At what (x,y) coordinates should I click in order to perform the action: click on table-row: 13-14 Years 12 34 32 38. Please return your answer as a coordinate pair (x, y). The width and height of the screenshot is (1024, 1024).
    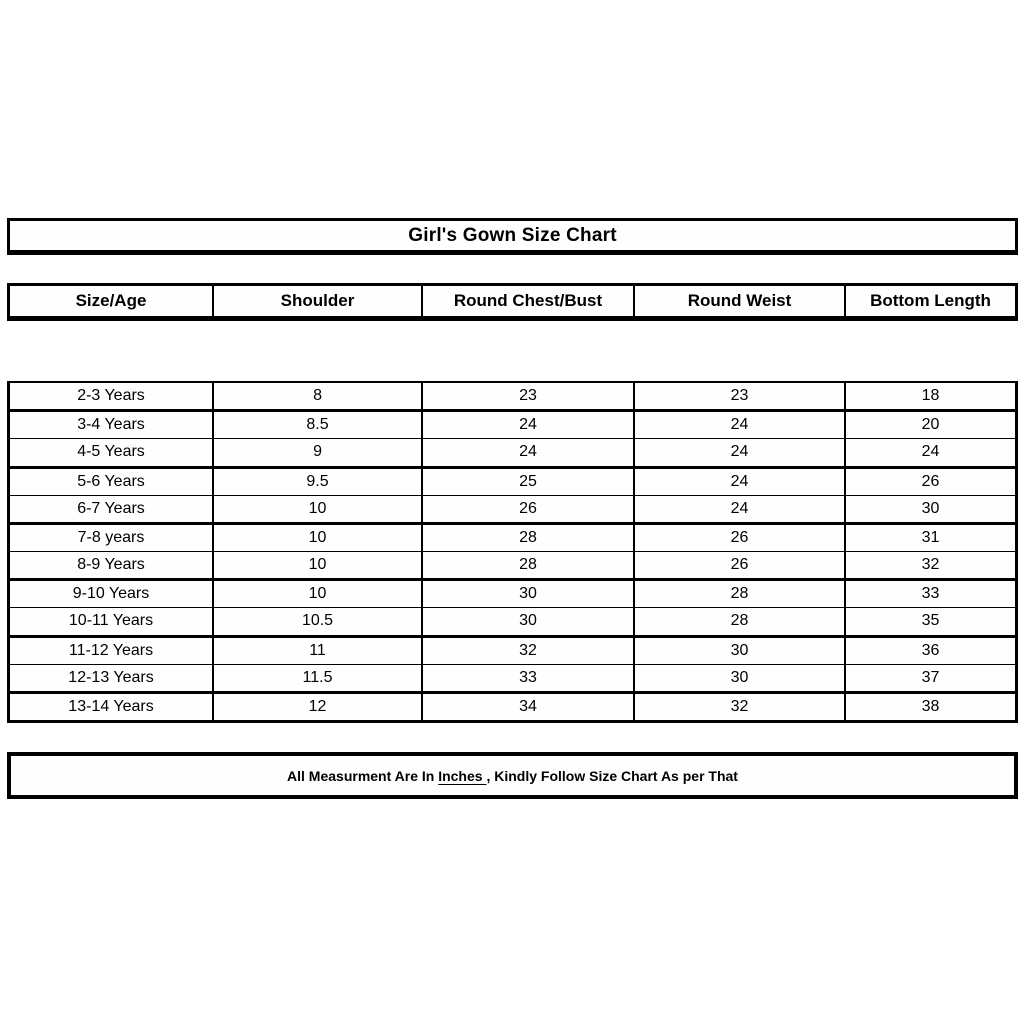
    Looking at the image, I should click on (512, 707).